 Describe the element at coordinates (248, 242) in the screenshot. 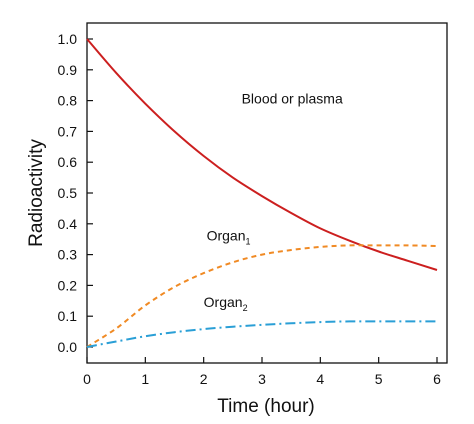

I see `annotation-subscript: 1` at that location.